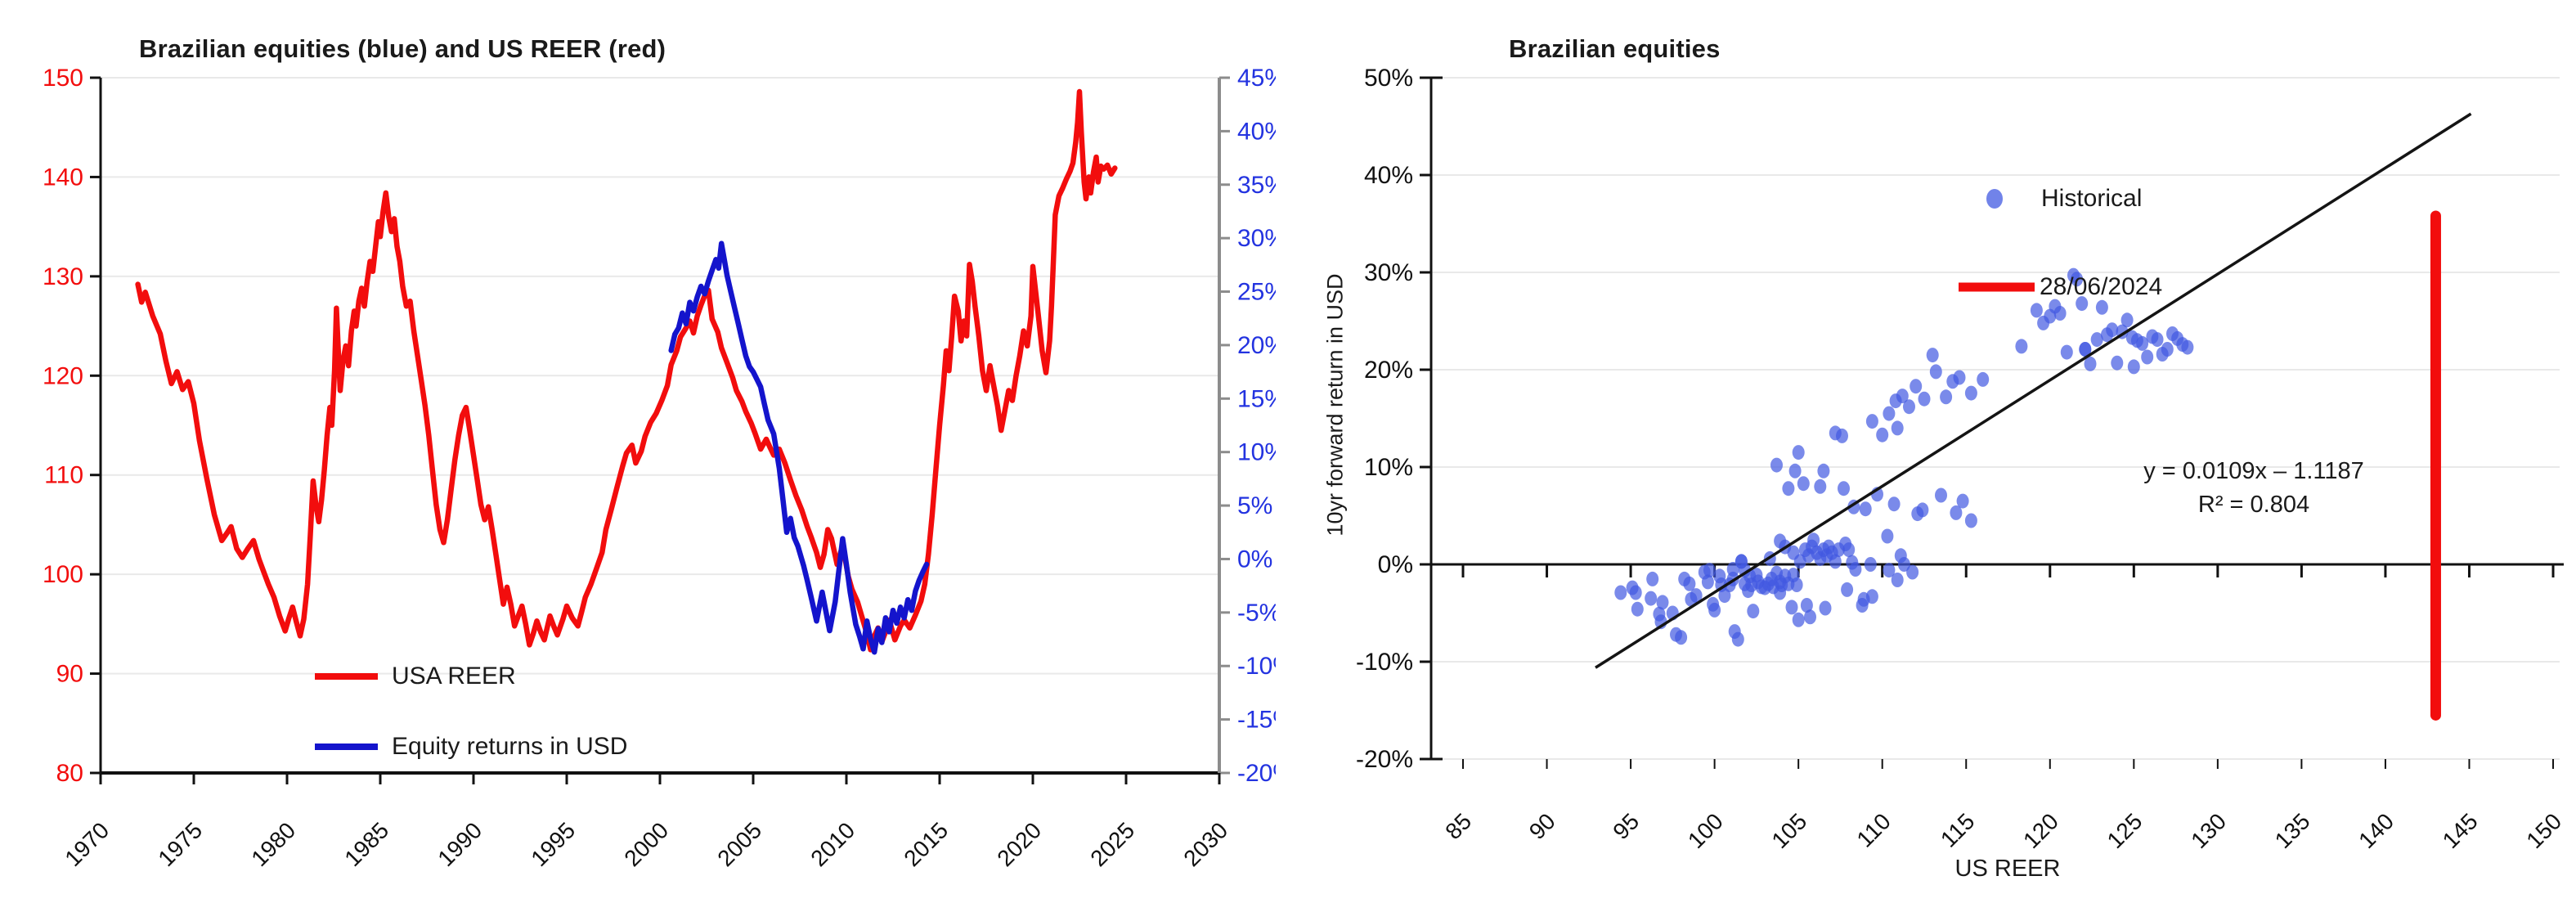 Image resolution: width=2576 pixels, height=903 pixels. I want to click on right-axis-tick-label: 30%, so click(1256, 238).